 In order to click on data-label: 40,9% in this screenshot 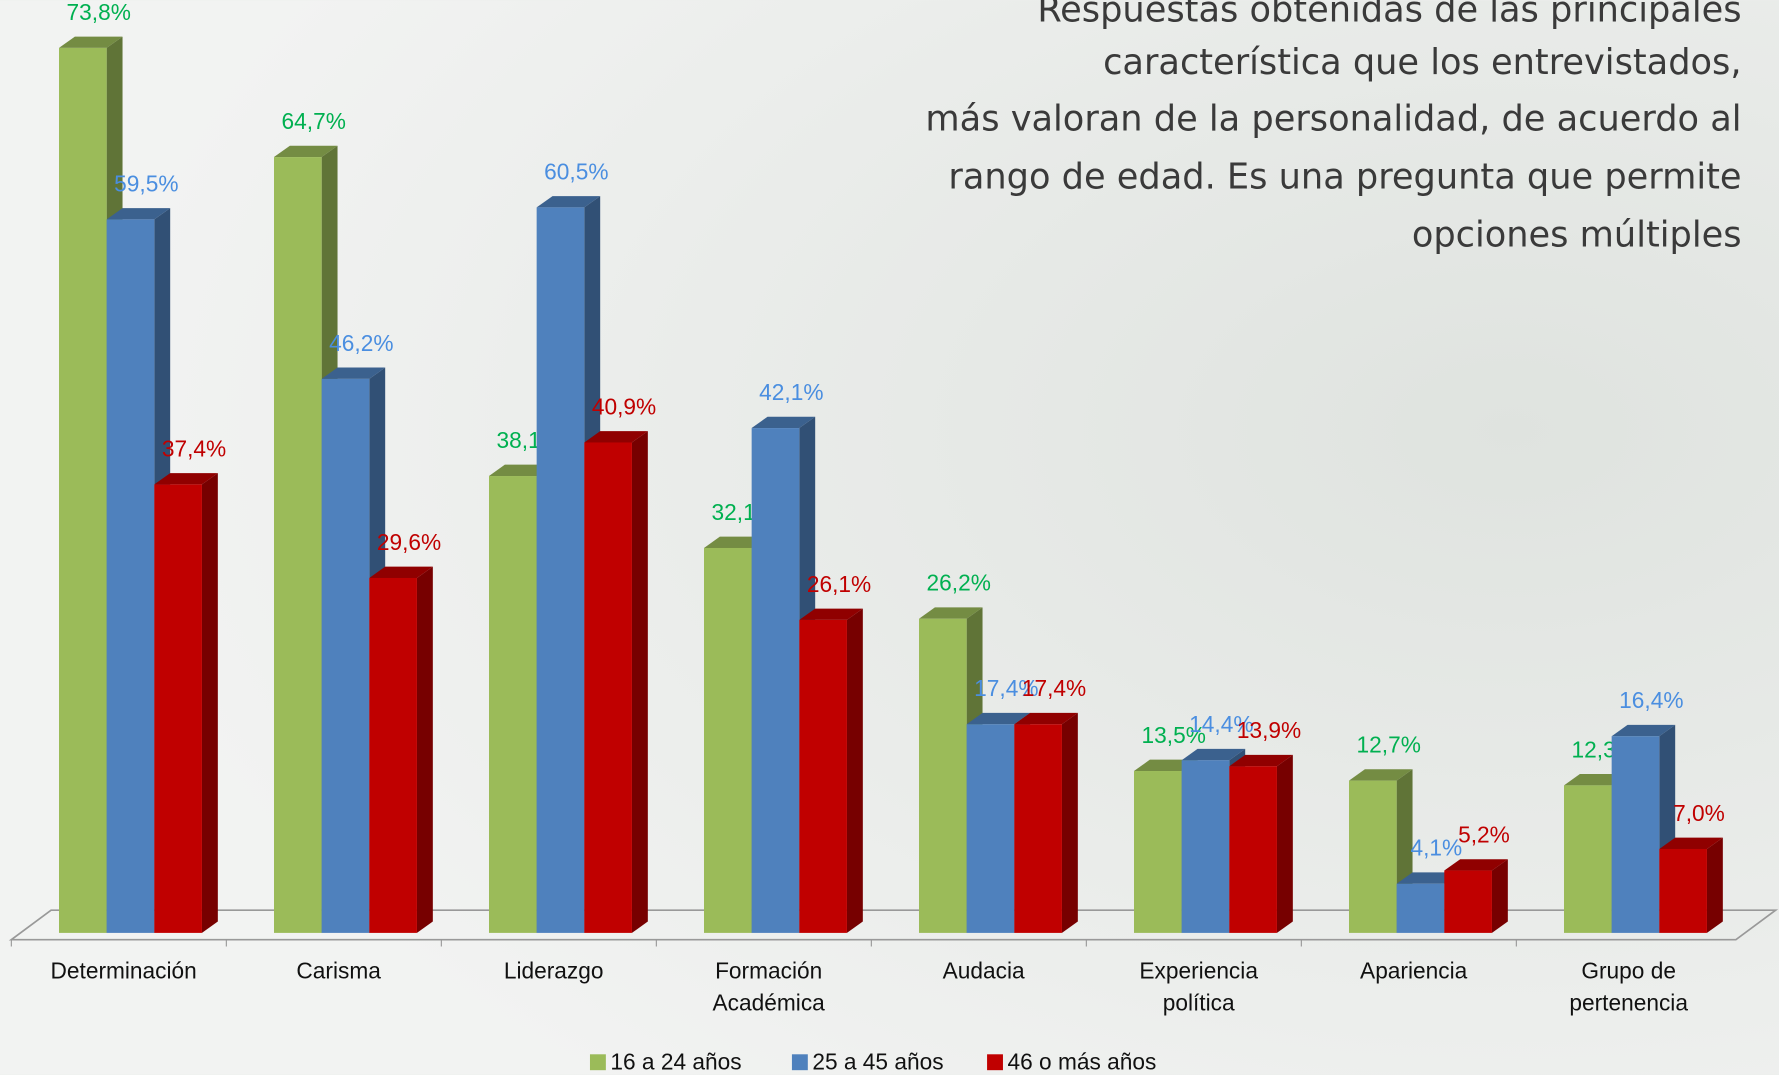, I will do `click(624, 406)`.